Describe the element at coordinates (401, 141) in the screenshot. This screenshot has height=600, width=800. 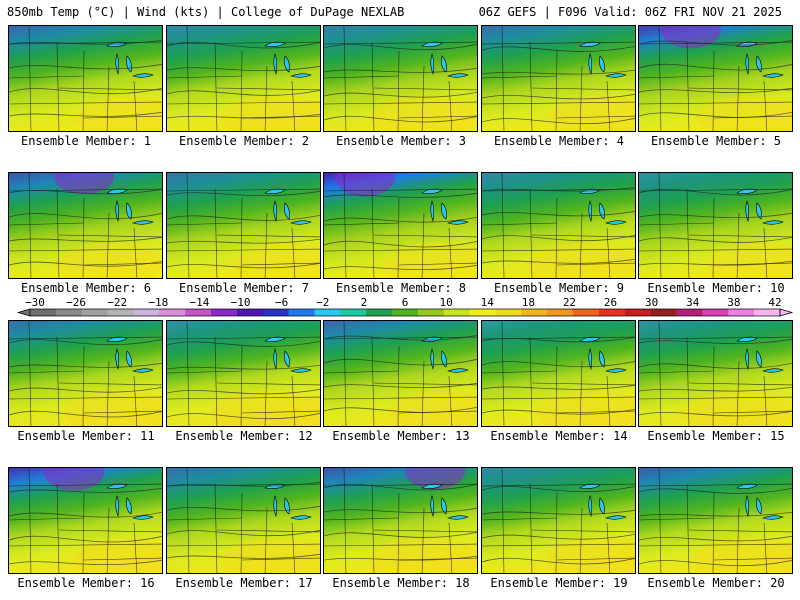
I see `ensemble-member-label: Ensemble Member: 3` at that location.